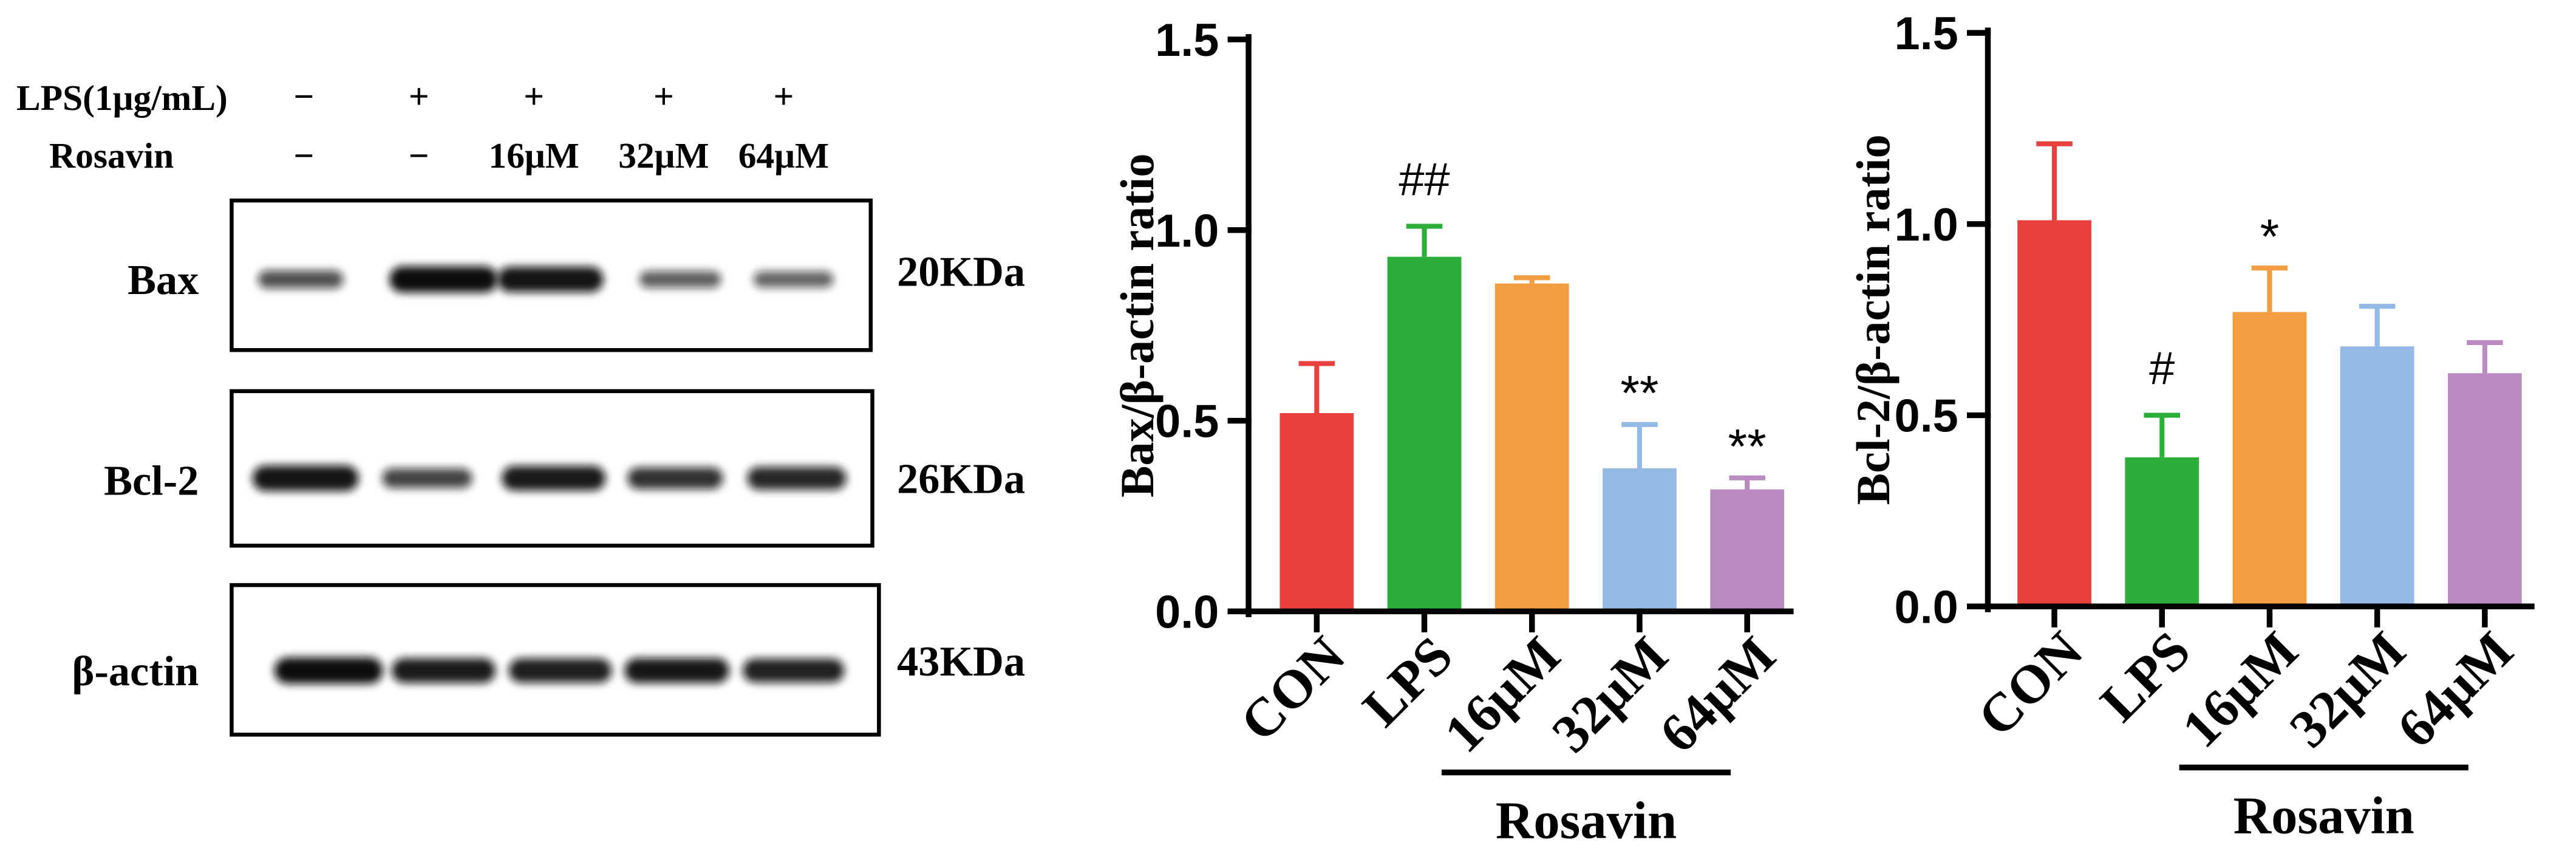 This screenshot has height=859, width=2576. Describe the element at coordinates (1137, 325) in the screenshot. I see `y-axis-label: Bax/β-actin ratio` at that location.